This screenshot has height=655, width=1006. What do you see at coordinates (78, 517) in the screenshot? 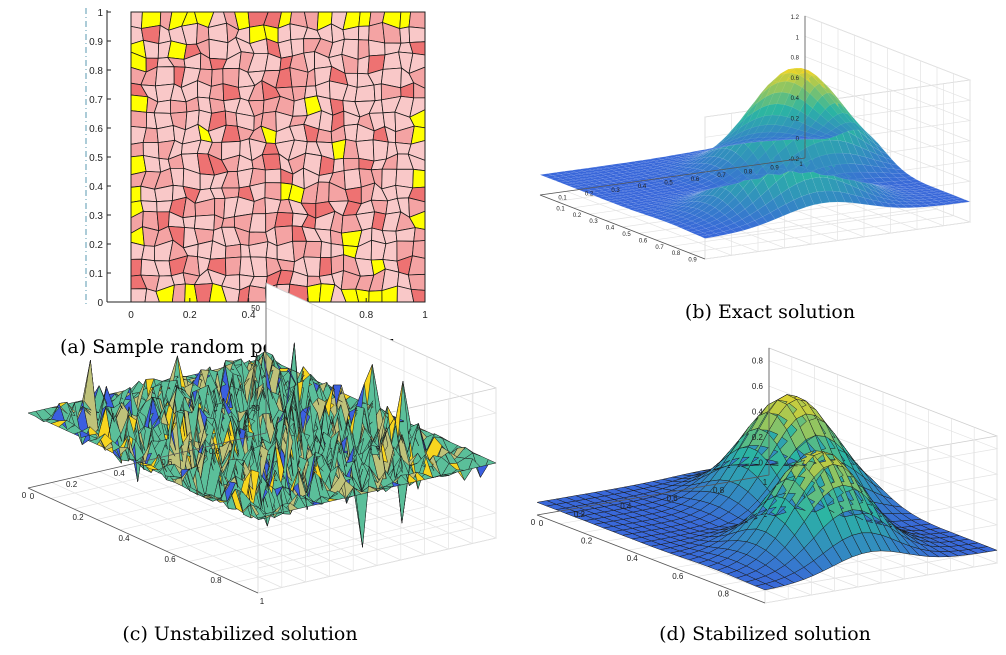
I see `x-tick-label: 0.2` at bounding box center [78, 517].